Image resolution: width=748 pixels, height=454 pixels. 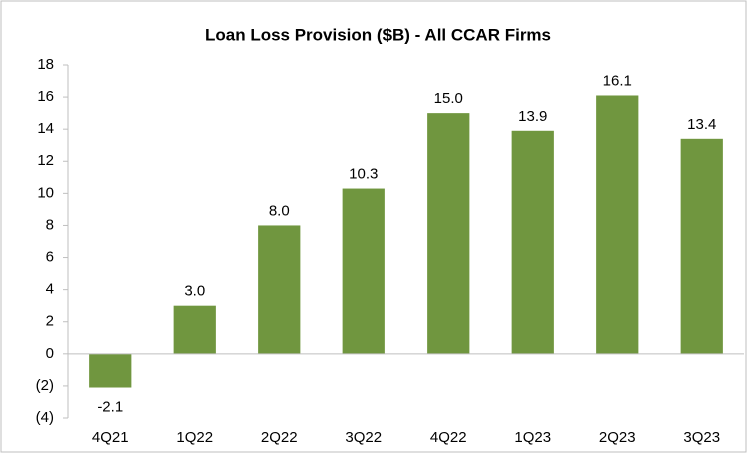 What do you see at coordinates (617, 80) in the screenshot?
I see `value-label: 16.1` at bounding box center [617, 80].